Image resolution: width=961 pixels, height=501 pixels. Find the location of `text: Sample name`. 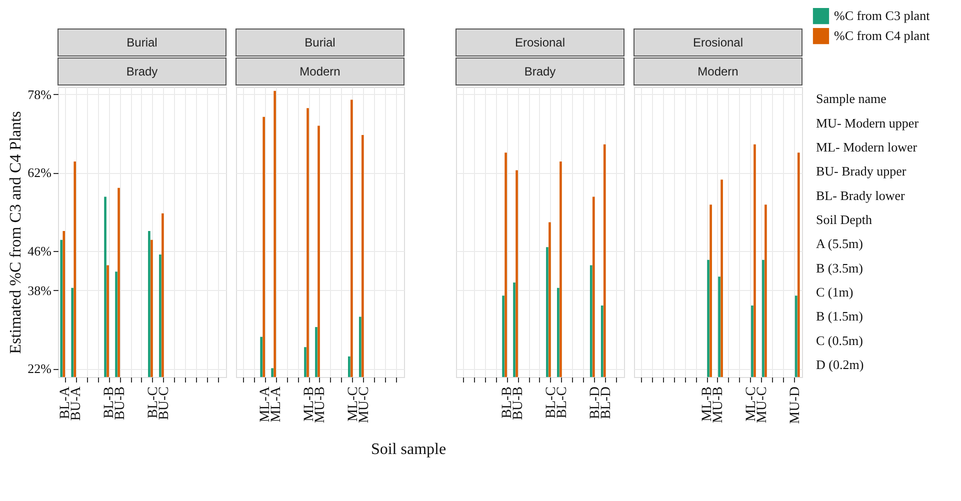

text: Sample name is located at coordinates (851, 98).